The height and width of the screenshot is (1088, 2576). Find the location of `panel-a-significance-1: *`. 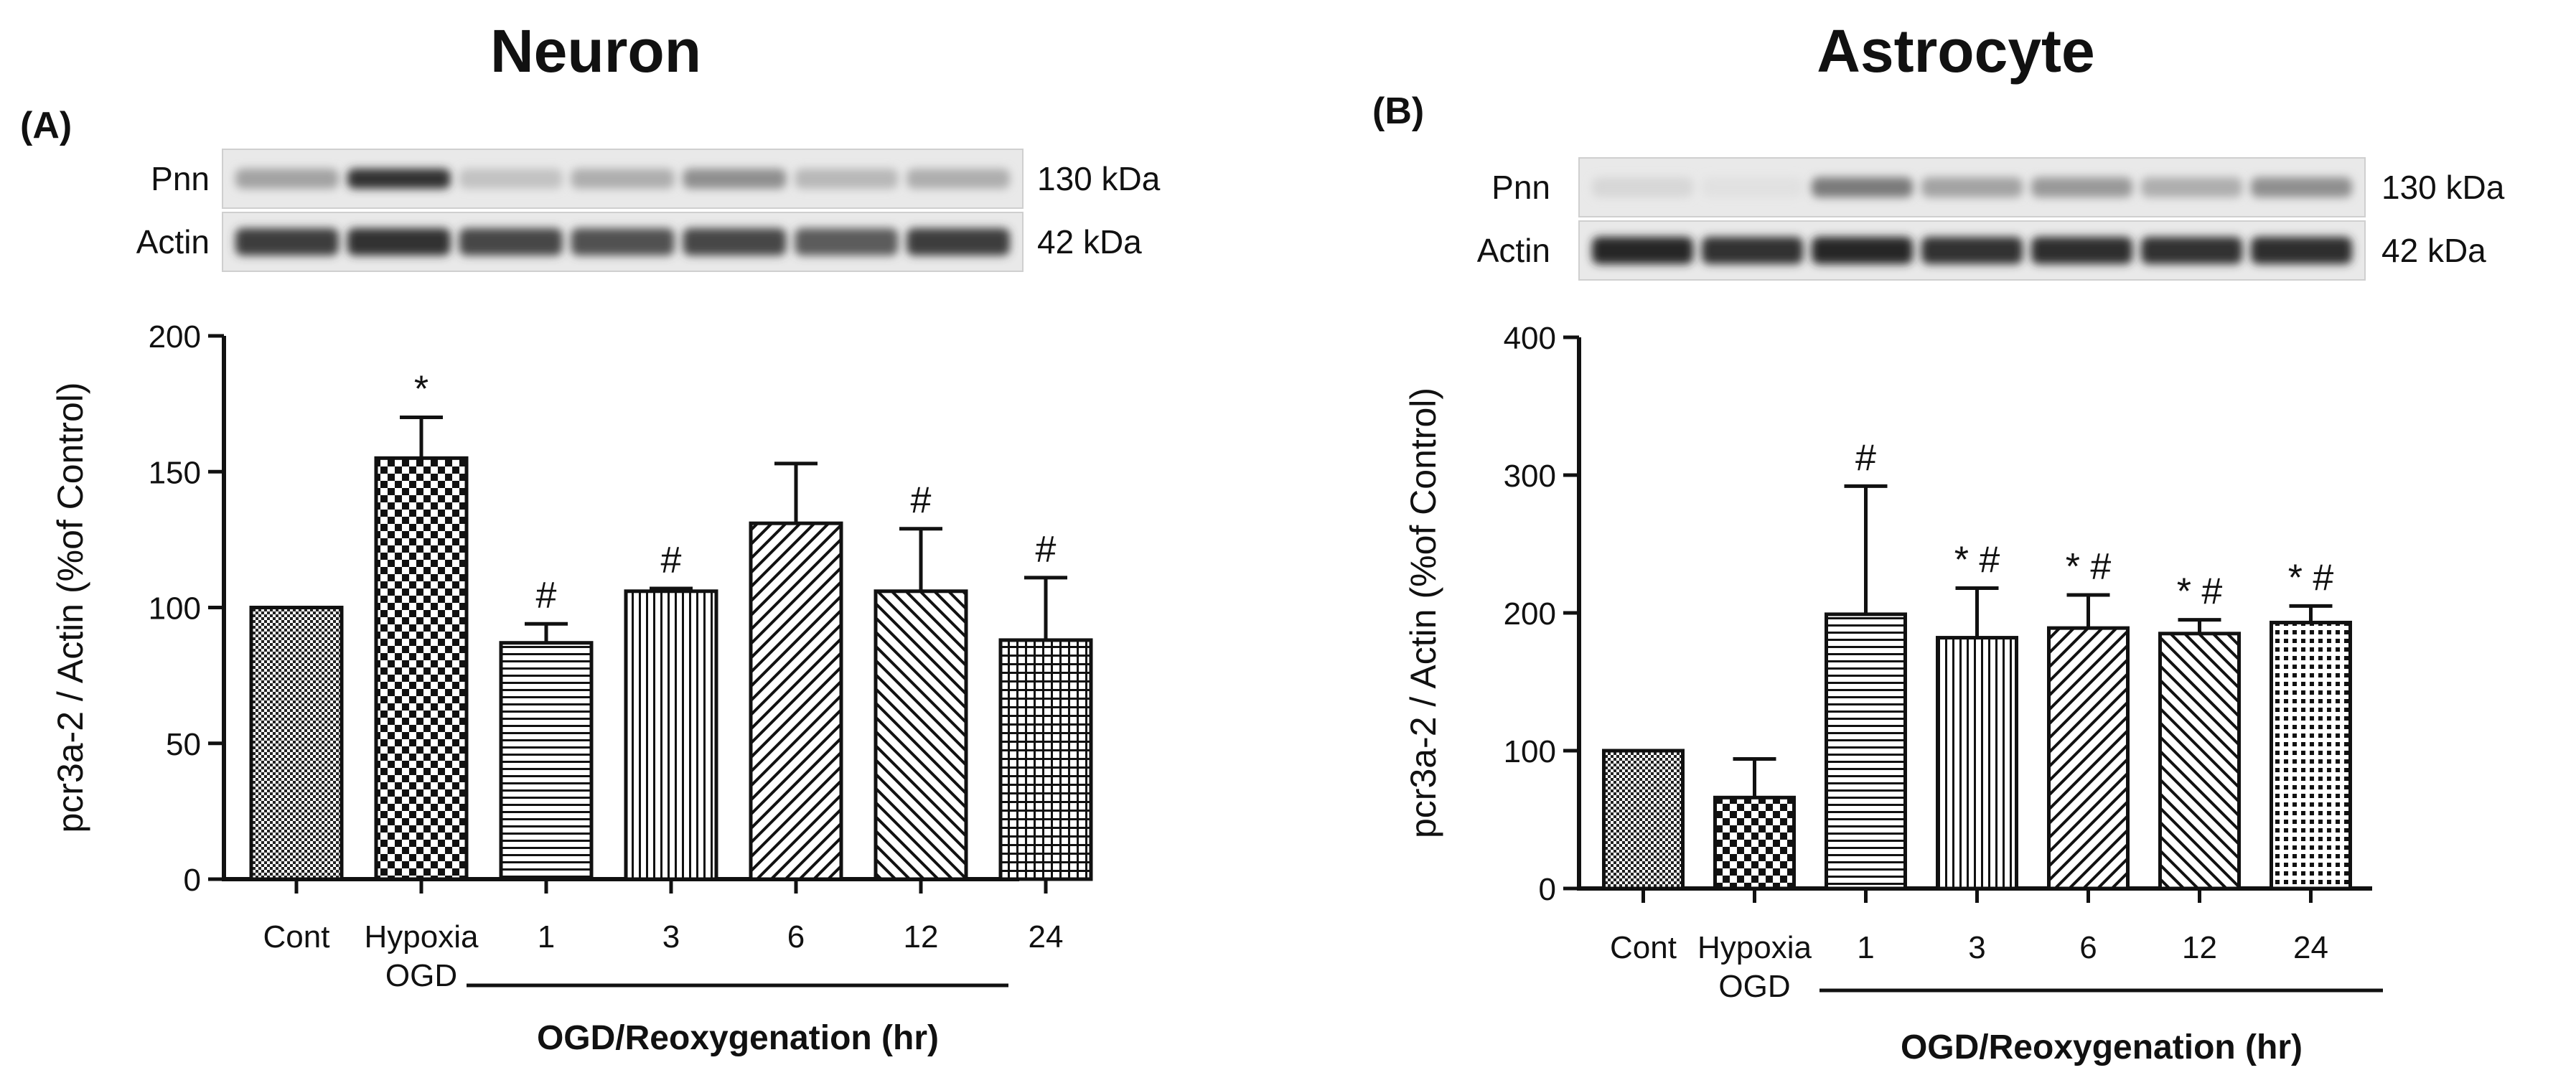

panel-a-significance-1: * is located at coordinates (421, 390).